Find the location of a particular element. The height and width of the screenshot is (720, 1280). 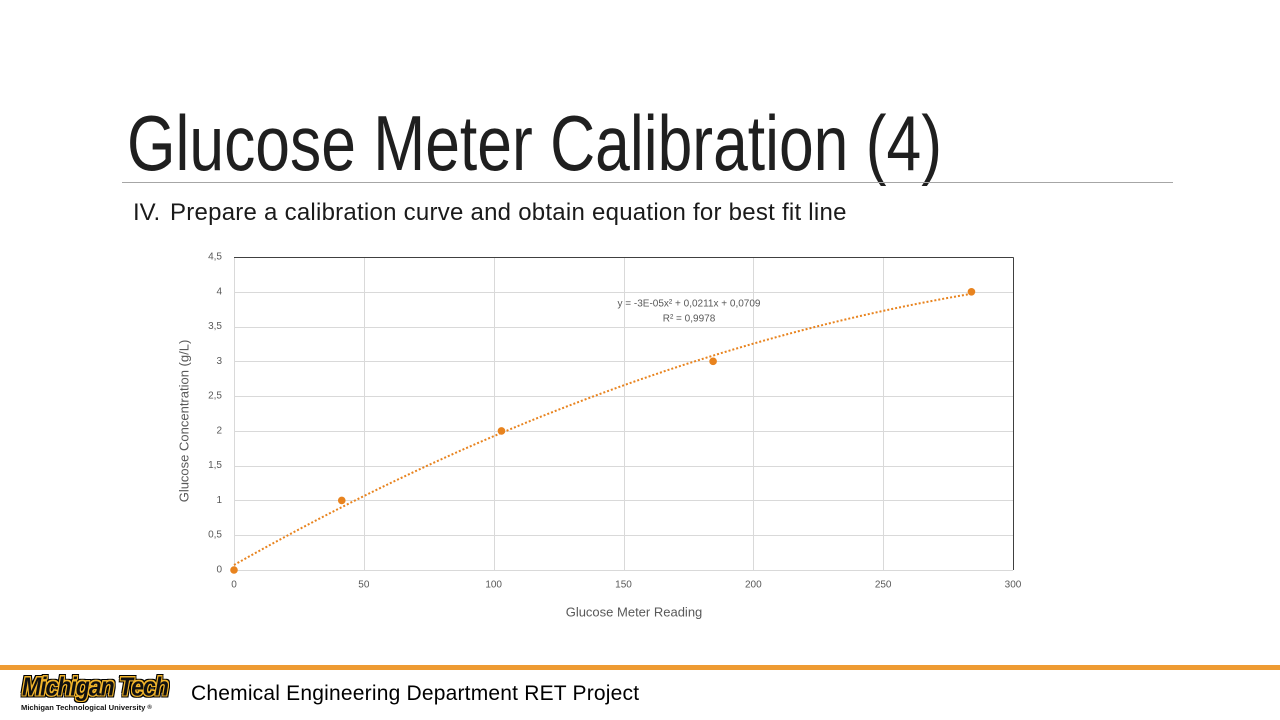

x-tick-label: 0 is located at coordinates (234, 585).